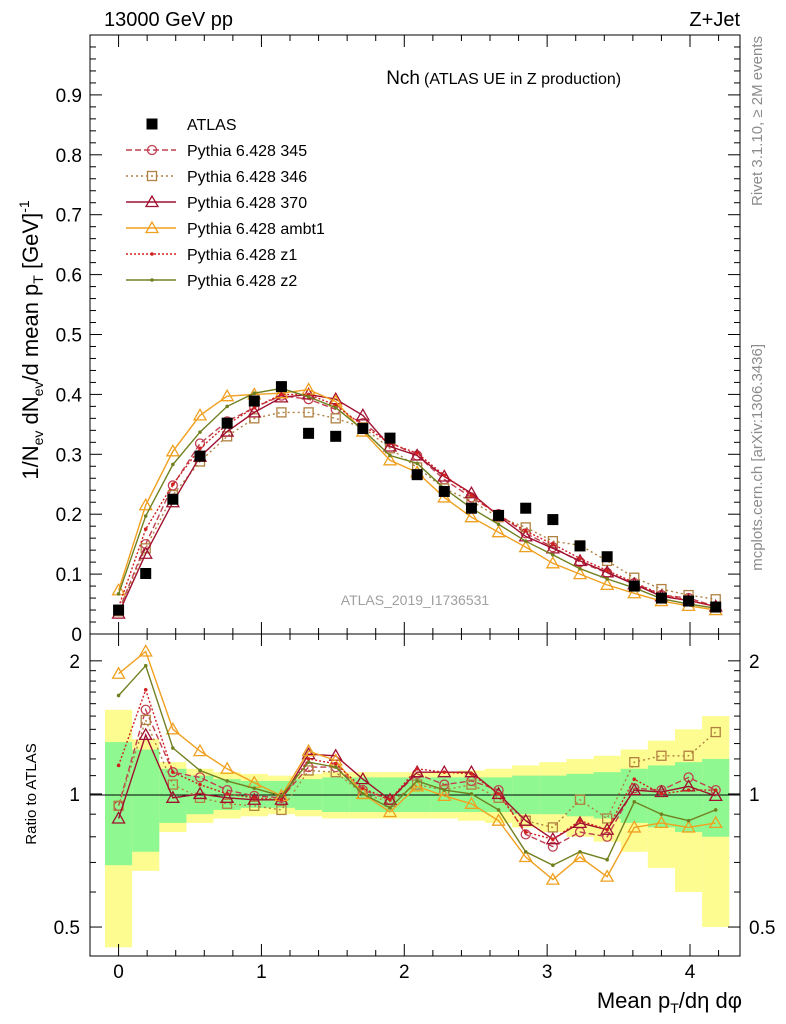 The width and height of the screenshot is (786, 1024). I want to click on legend-item-pythia-6-428-345: Pythia 6.428 345, so click(216, 151).